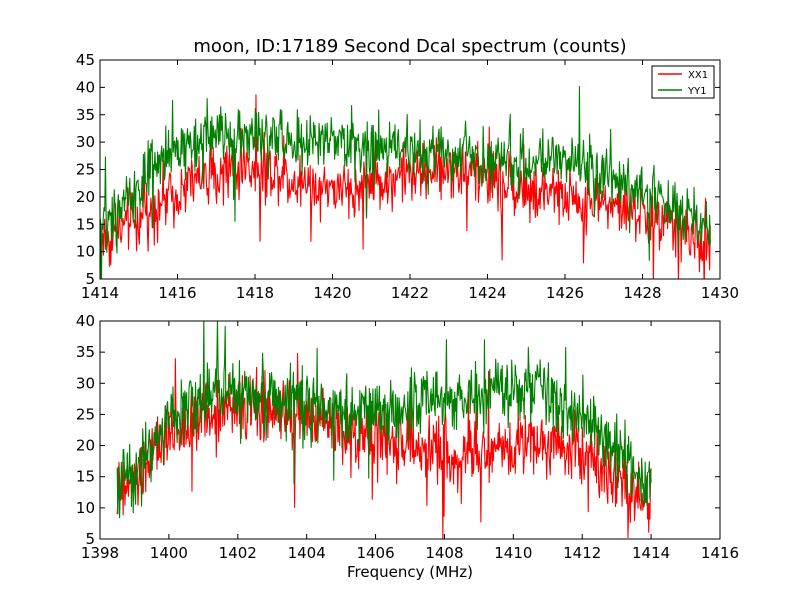  Describe the element at coordinates (307, 553) in the screenshot. I see `bottom-x-tick-label: 1404` at that location.